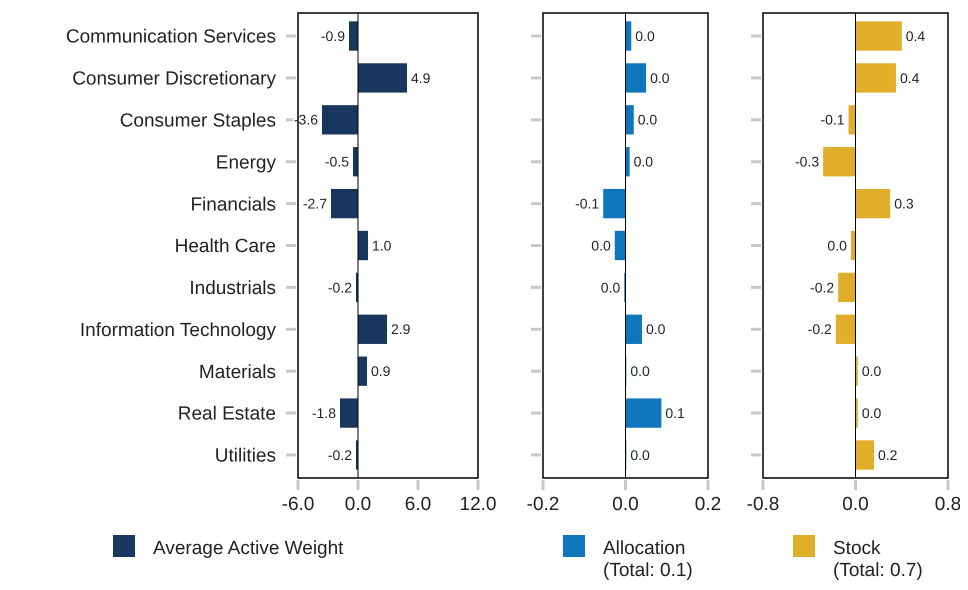 The height and width of the screenshot is (590, 968). Describe the element at coordinates (401, 329) in the screenshot. I see `data-label: 2.9` at that location.